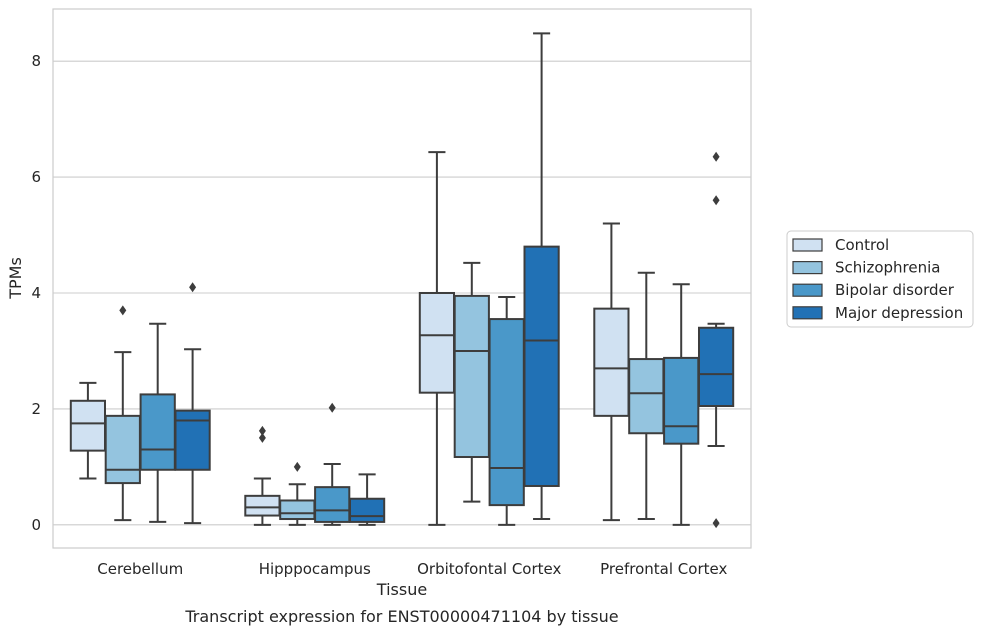 Image resolution: width=983 pixels, height=634 pixels. What do you see at coordinates (36, 177) in the screenshot?
I see `y-tick-label: 6` at bounding box center [36, 177].